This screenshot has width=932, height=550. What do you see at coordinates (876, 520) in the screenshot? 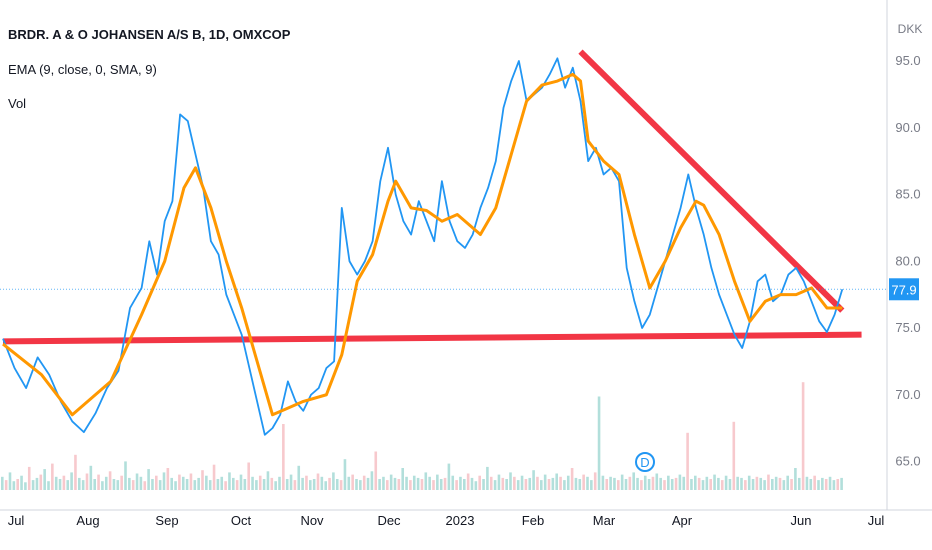
I see `x-tick-label: Jul` at bounding box center [876, 520].